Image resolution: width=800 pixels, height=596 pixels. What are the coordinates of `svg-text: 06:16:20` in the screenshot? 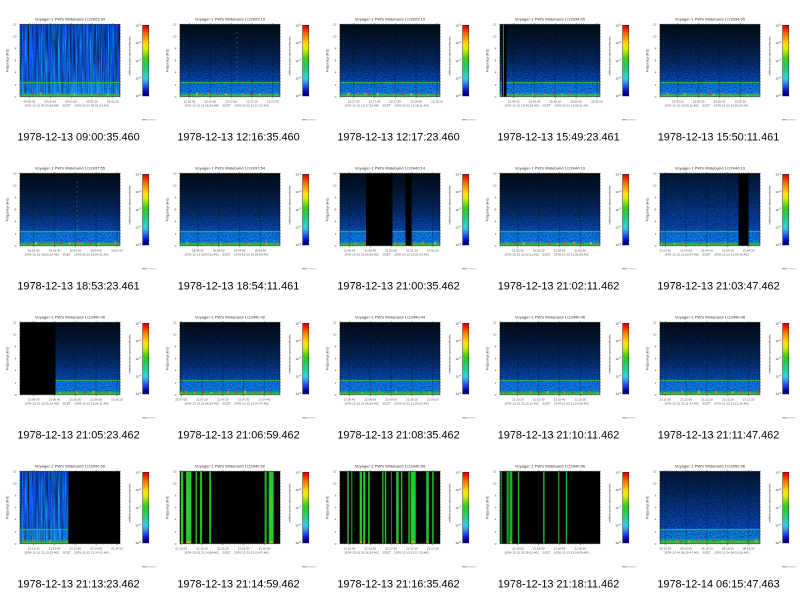 It's located at (728, 548).